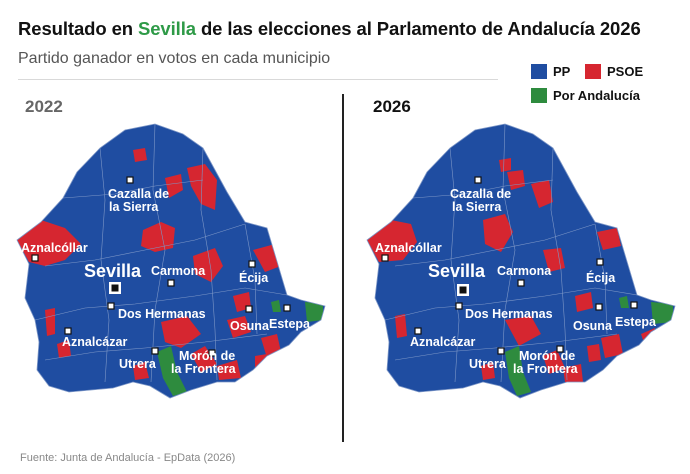  Describe the element at coordinates (539, 95) in the screenshot. I see `legend-swatch-por-andalucia` at that location.